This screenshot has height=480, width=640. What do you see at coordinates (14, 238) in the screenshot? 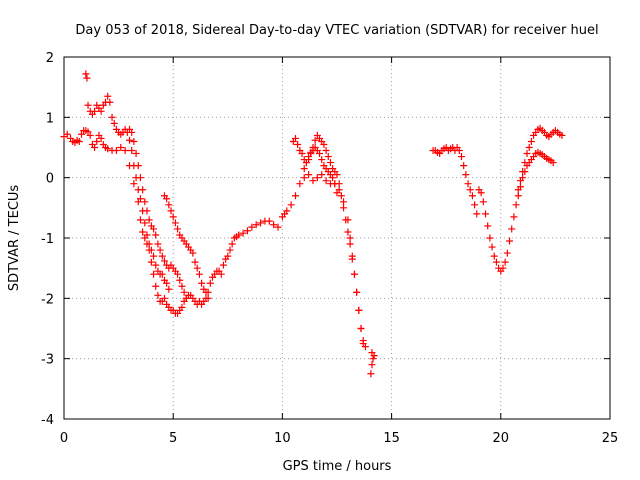
I see `y-axis-label: SDTVAR / TECUs` at bounding box center [14, 238].